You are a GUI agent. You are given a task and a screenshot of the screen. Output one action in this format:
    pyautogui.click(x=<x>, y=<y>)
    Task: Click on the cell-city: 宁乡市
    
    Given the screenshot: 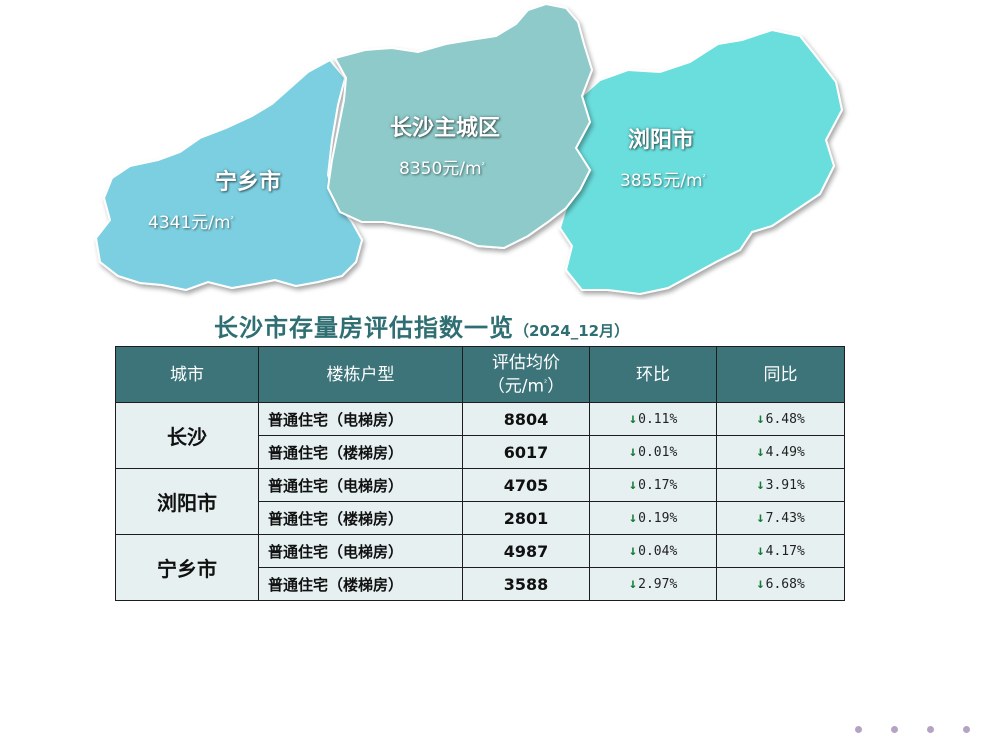 What is the action you would take?
    pyautogui.click(x=187, y=567)
    